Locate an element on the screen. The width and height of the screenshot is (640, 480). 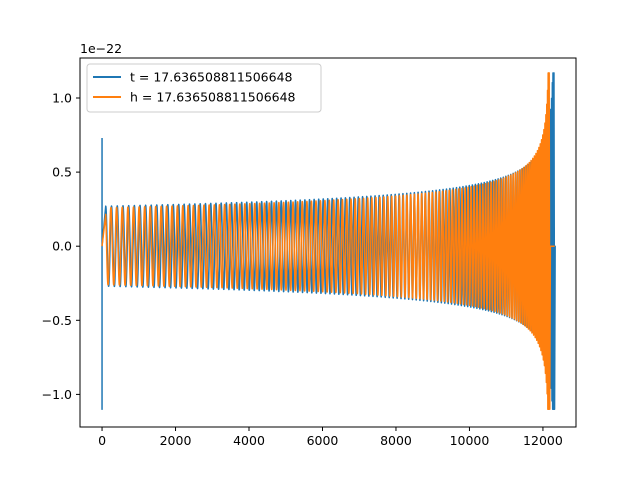
legend-label: t = 17.636508811506648 is located at coordinates (211, 77).